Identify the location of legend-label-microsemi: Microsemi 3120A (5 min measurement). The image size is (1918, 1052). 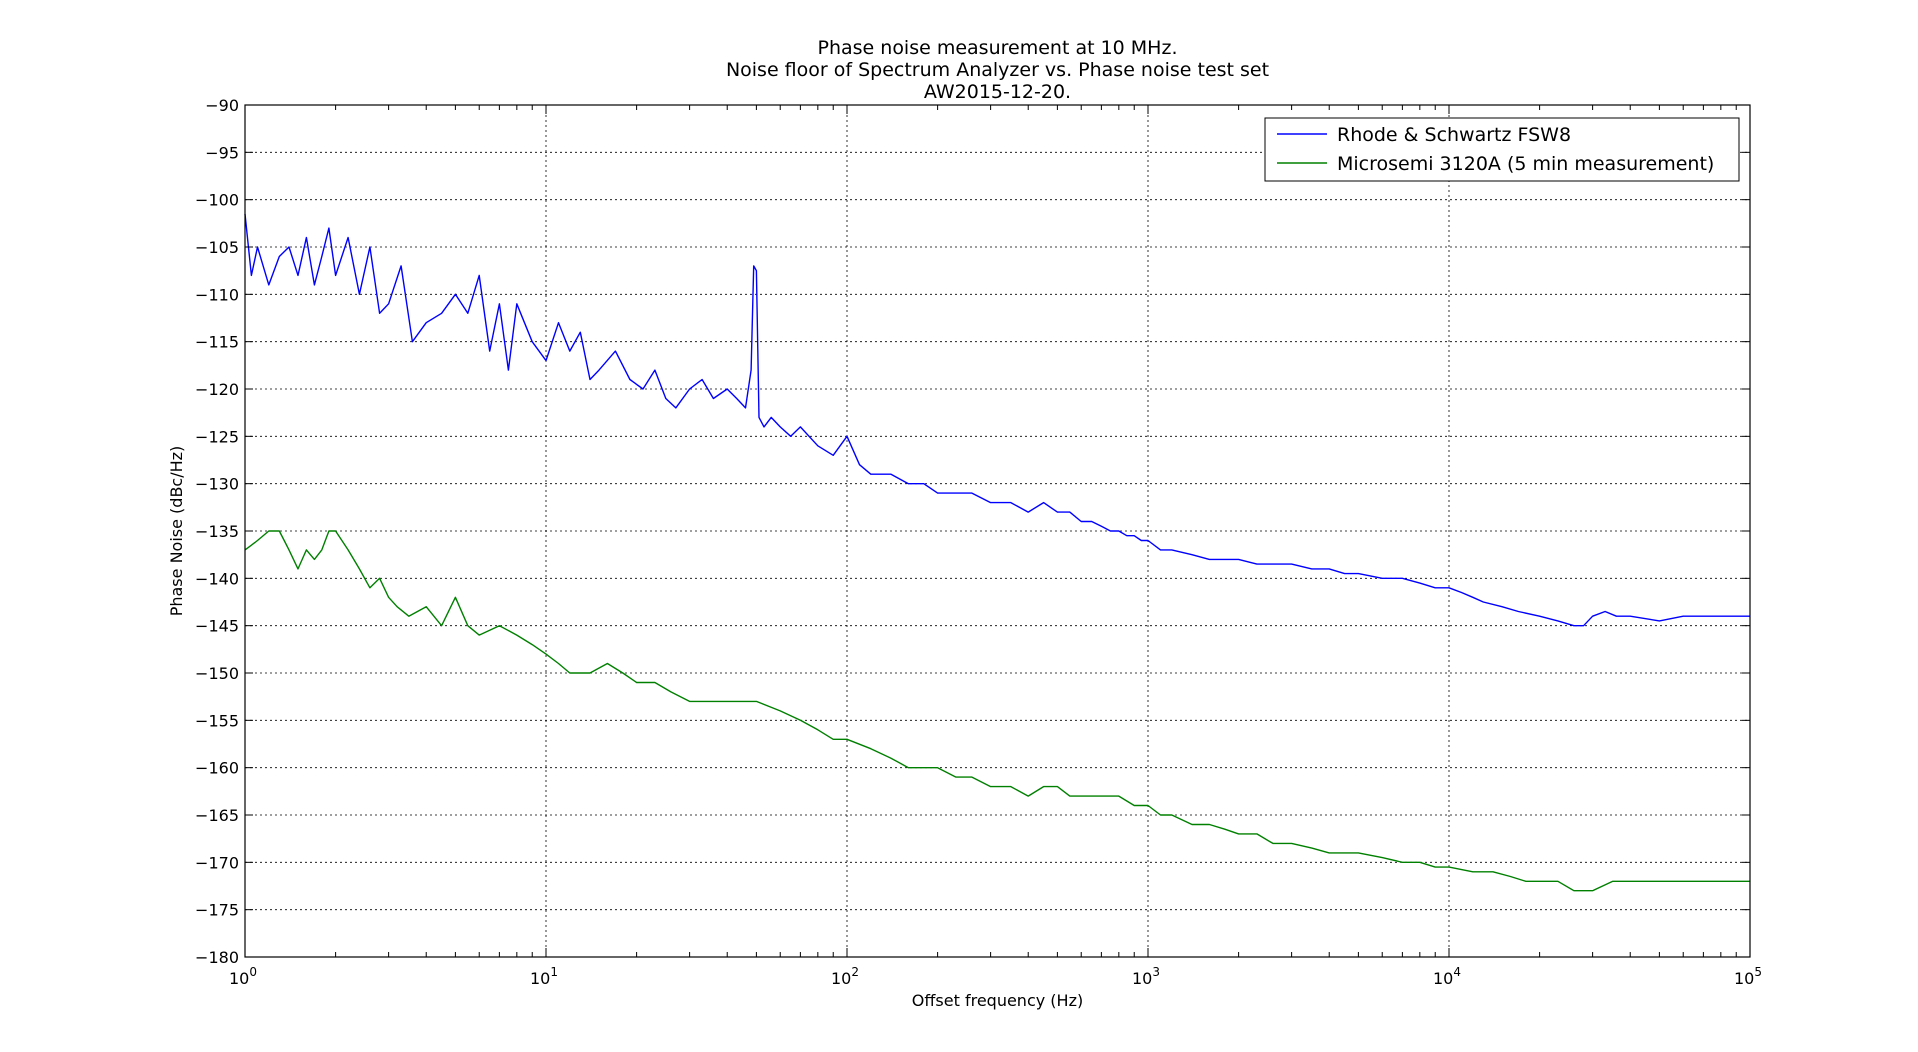
(1525, 164).